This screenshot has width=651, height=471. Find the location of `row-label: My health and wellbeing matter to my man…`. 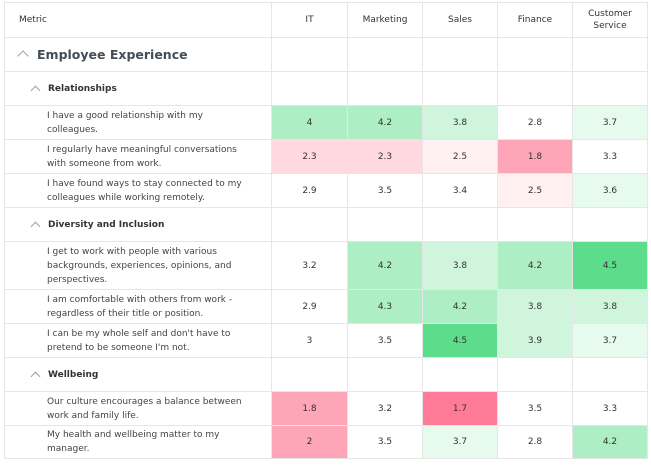

row-label: My health and wellbeing matter to my man… is located at coordinates (138, 442).